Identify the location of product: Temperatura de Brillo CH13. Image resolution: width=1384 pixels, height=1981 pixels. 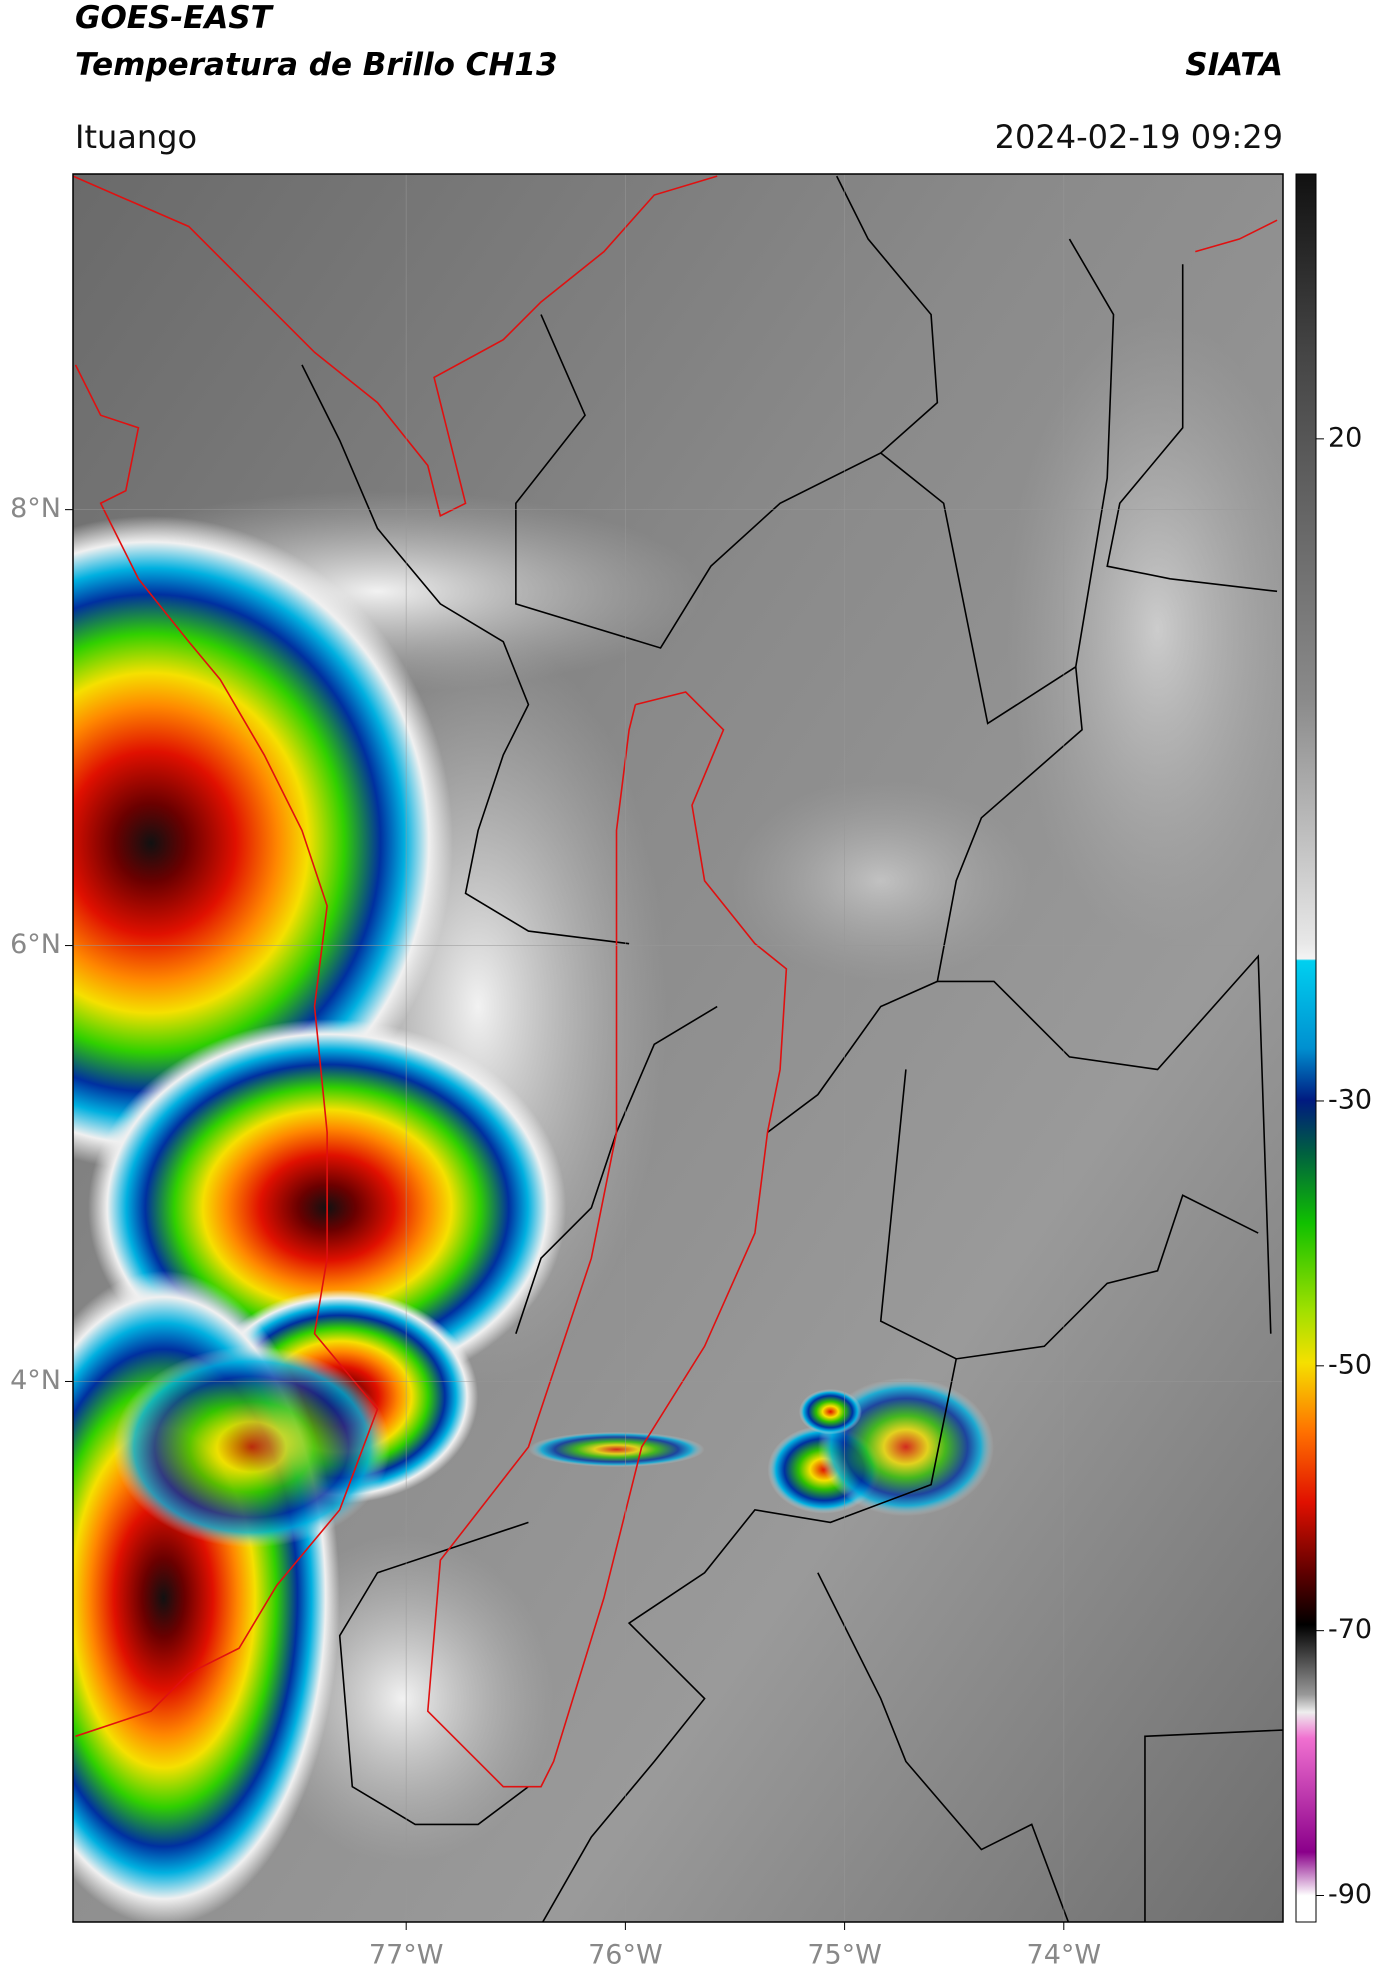
(316, 65).